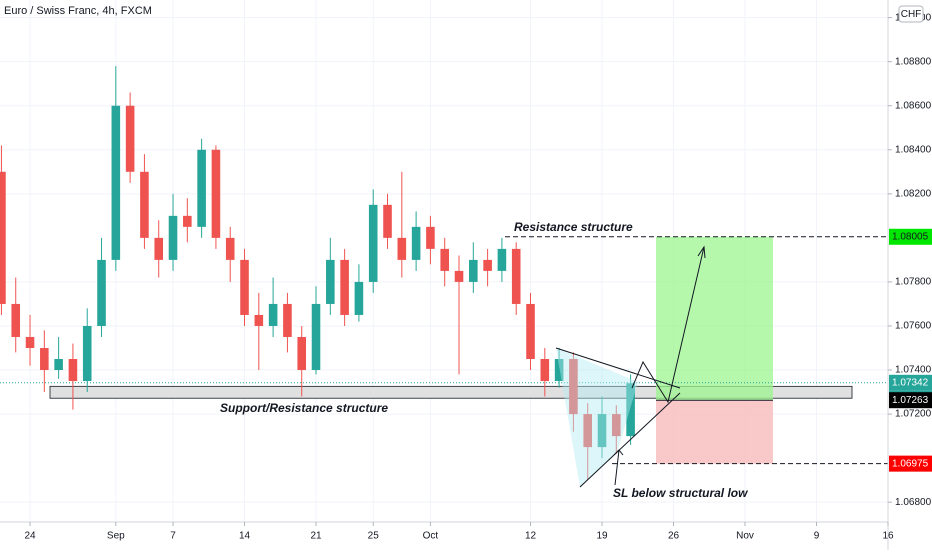  What do you see at coordinates (304, 408) in the screenshot?
I see `annotation: Support/Resistance structure` at bounding box center [304, 408].